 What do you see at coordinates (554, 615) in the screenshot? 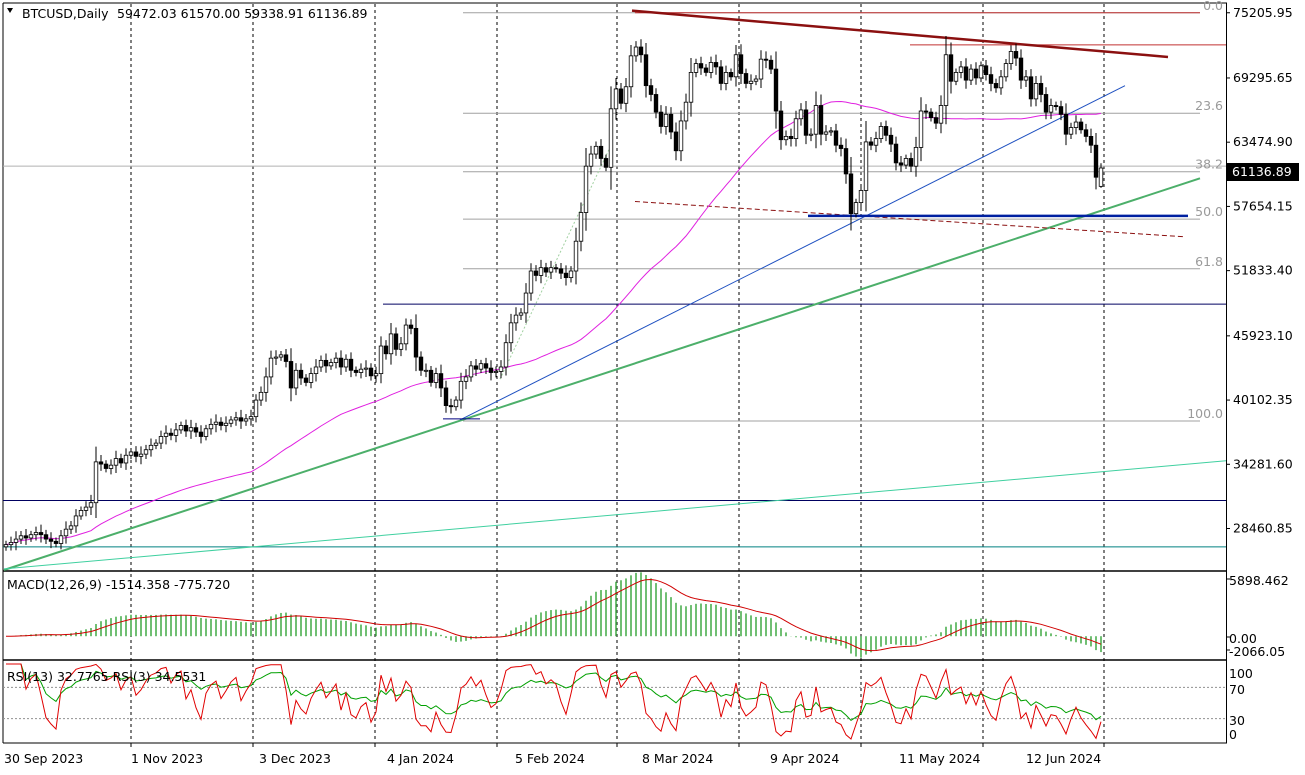
I see `macd-signal-line` at bounding box center [554, 615].